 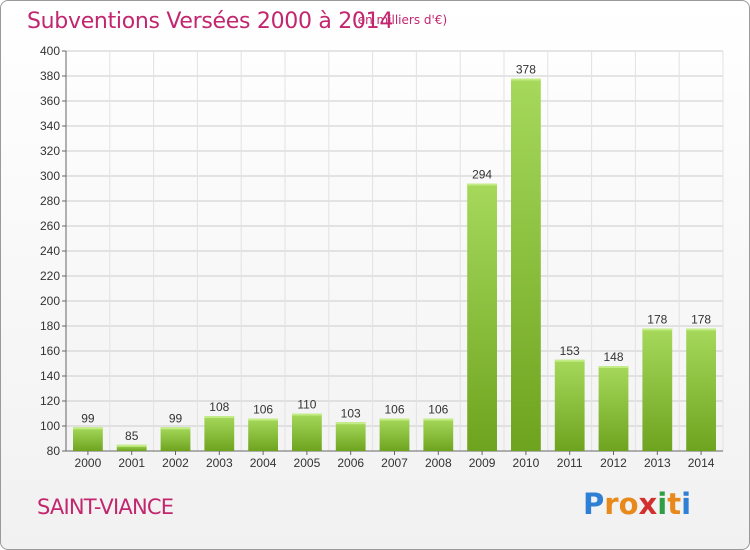 I want to click on x-tick-label: 2000, so click(x=88, y=463).